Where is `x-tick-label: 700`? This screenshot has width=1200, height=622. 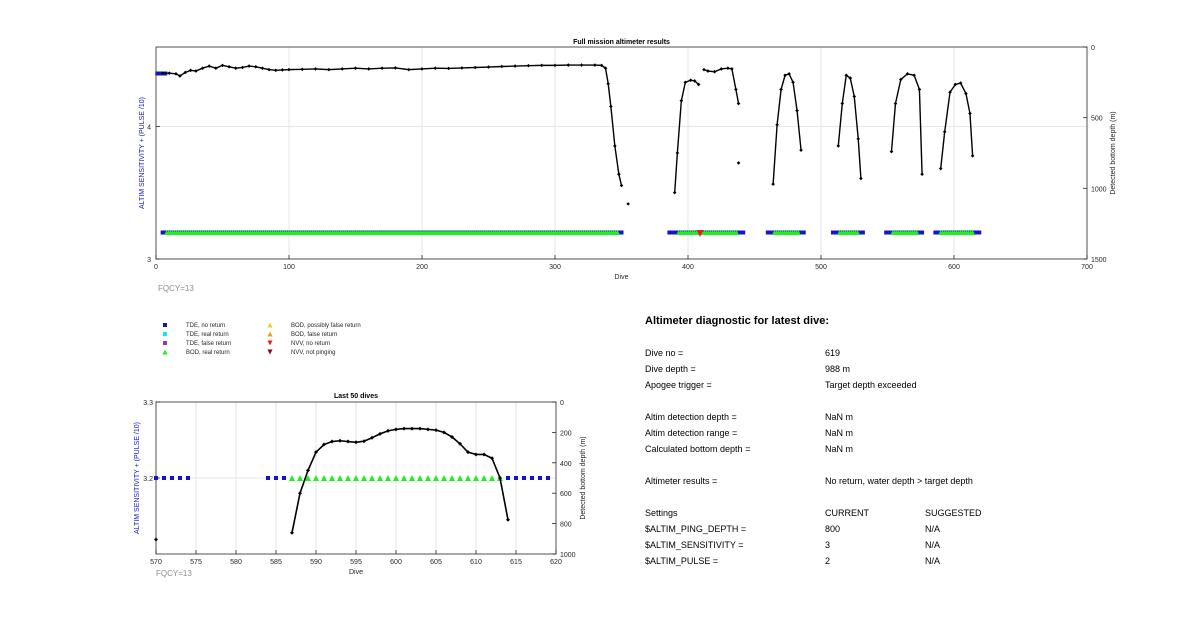 x-tick-label: 700 is located at coordinates (1087, 267).